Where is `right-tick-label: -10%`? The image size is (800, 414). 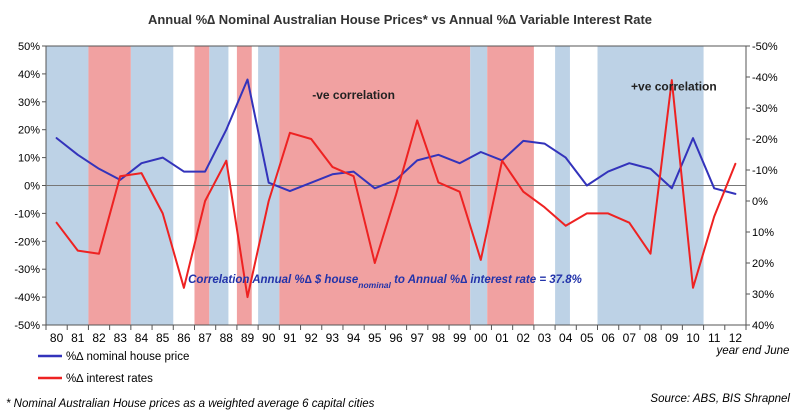
right-tick-label: -10% is located at coordinates (765, 171).